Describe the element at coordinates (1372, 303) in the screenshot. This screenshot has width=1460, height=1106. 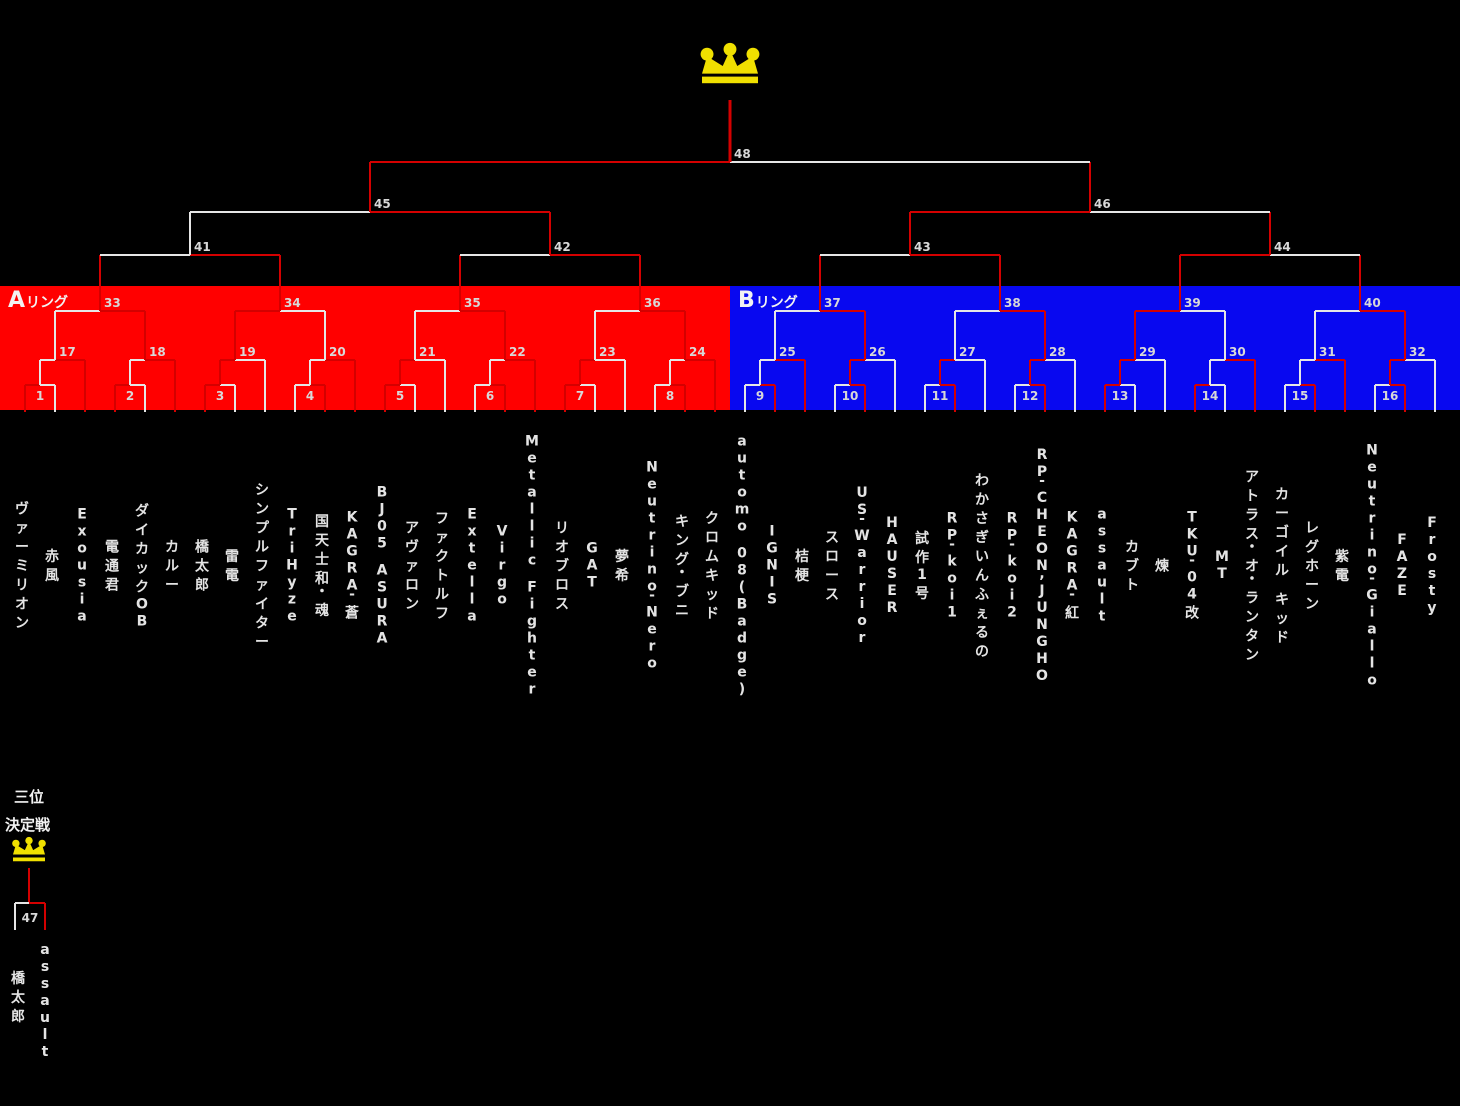
I see `match-number-40: 40` at that location.